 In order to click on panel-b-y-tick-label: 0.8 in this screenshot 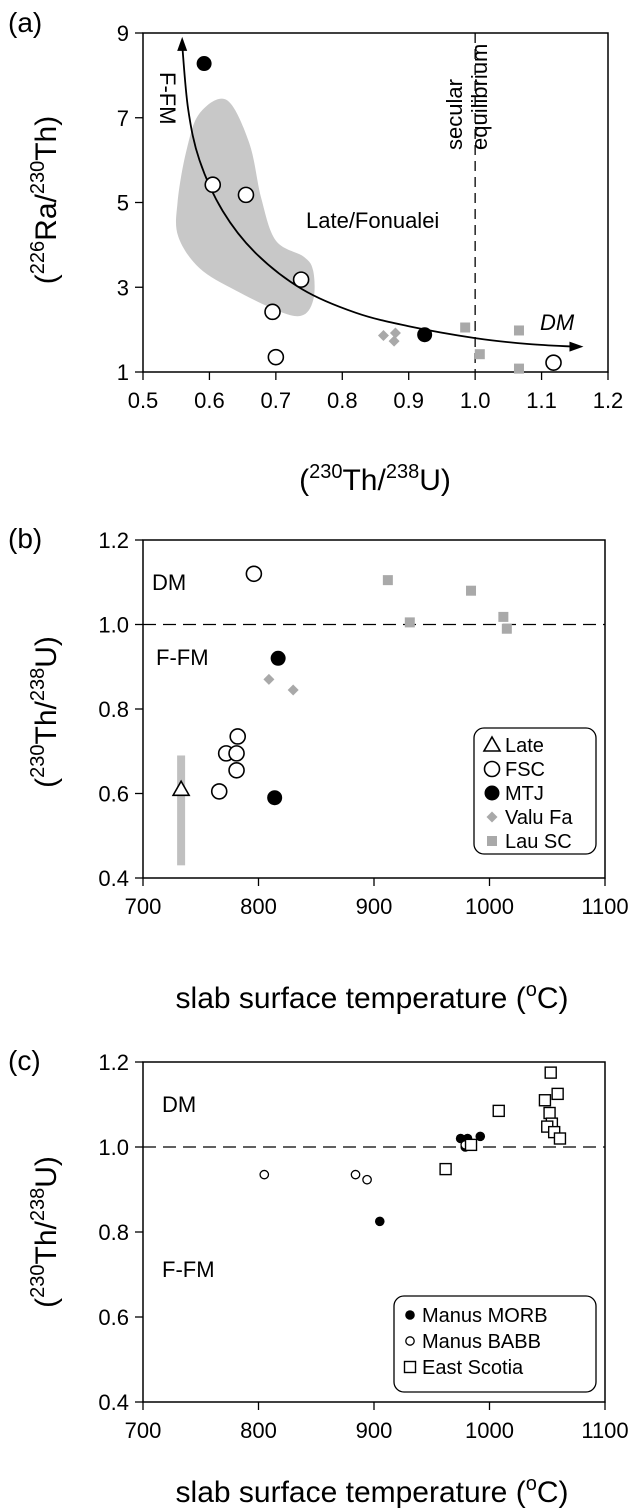, I will do `click(113, 709)`.